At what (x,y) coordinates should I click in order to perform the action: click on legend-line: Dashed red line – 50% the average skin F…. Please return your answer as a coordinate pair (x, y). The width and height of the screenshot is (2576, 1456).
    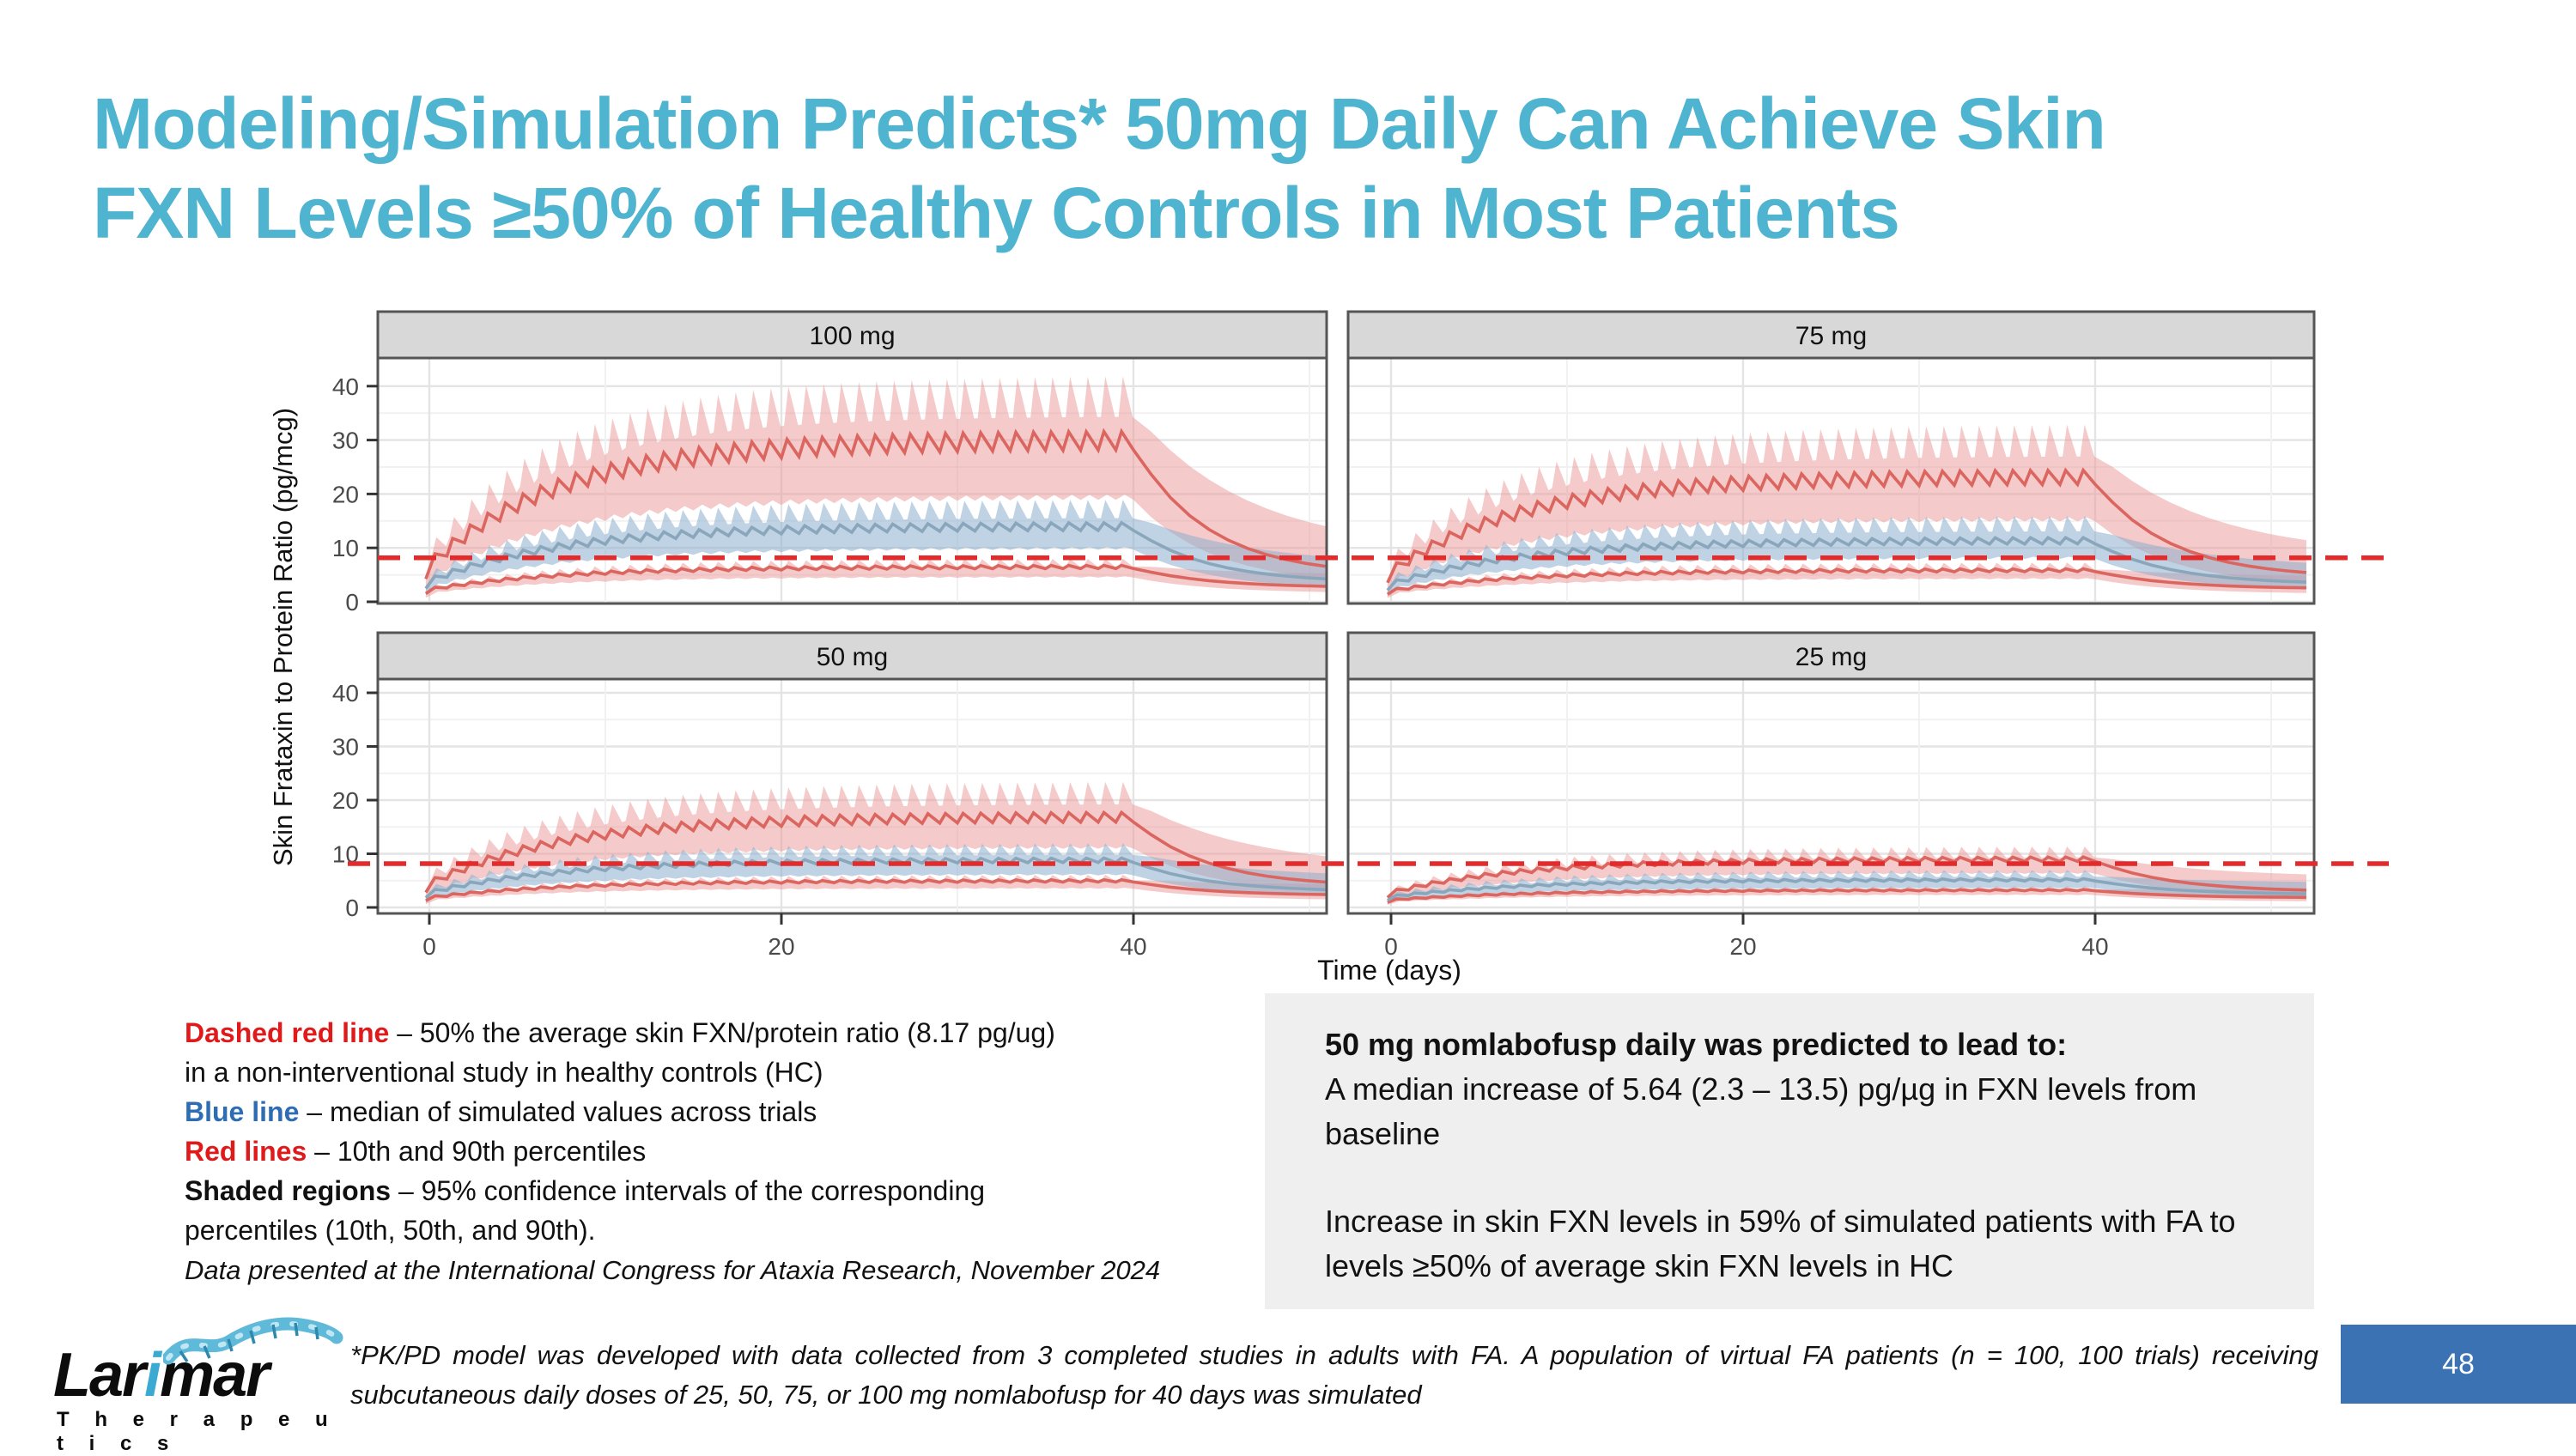
    Looking at the image, I should click on (738, 1033).